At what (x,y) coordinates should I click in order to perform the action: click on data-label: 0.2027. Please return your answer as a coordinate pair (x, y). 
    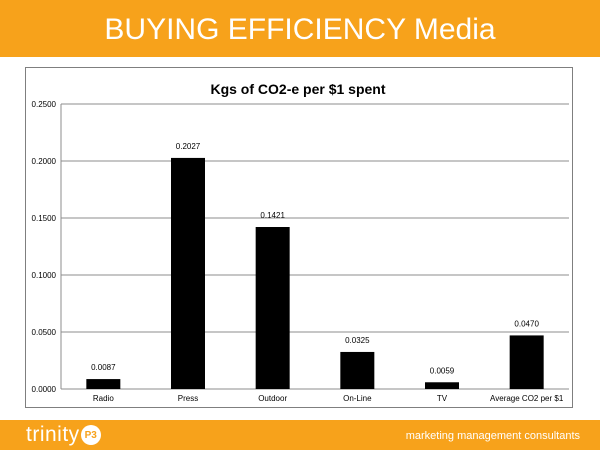
    Looking at the image, I should click on (188, 146).